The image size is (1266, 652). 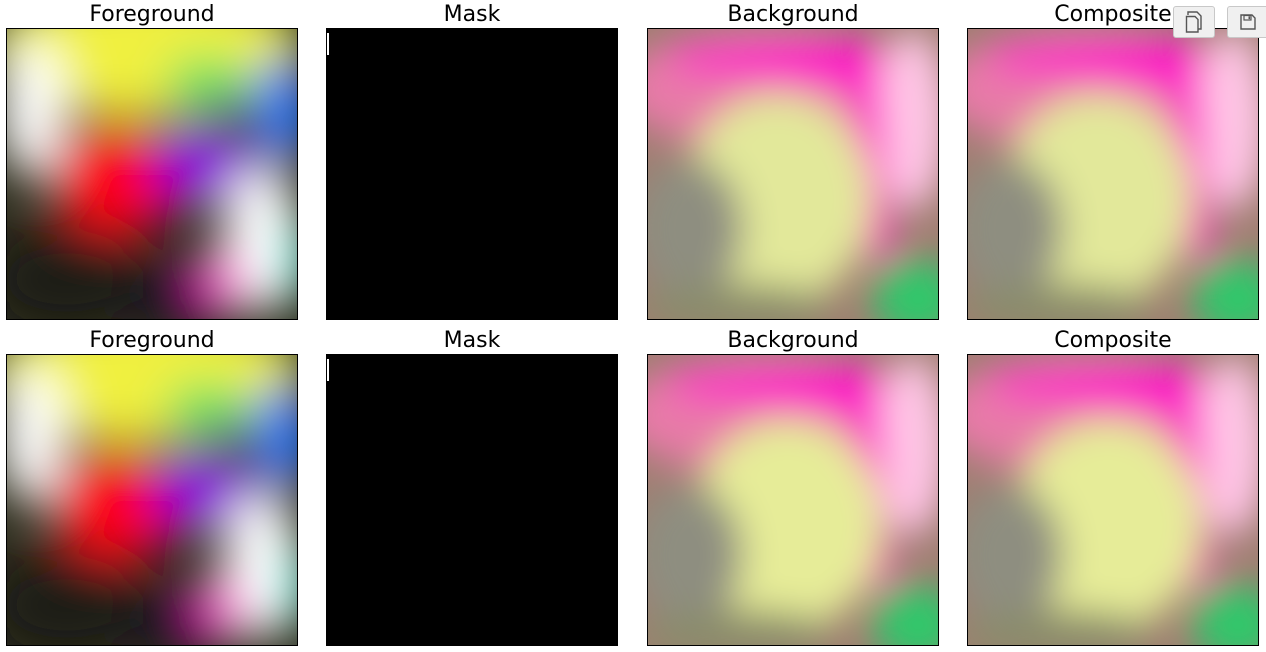 I want to click on save-icon, so click(x=1248, y=22).